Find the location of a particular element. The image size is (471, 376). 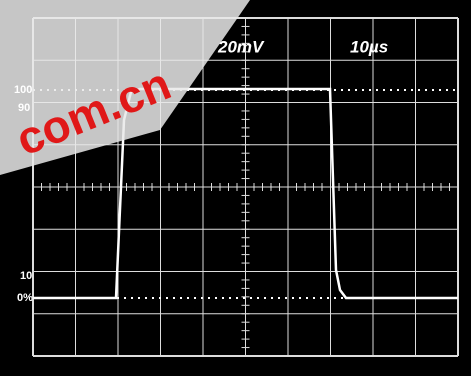

time-per-div: 10µs is located at coordinates (369, 46).